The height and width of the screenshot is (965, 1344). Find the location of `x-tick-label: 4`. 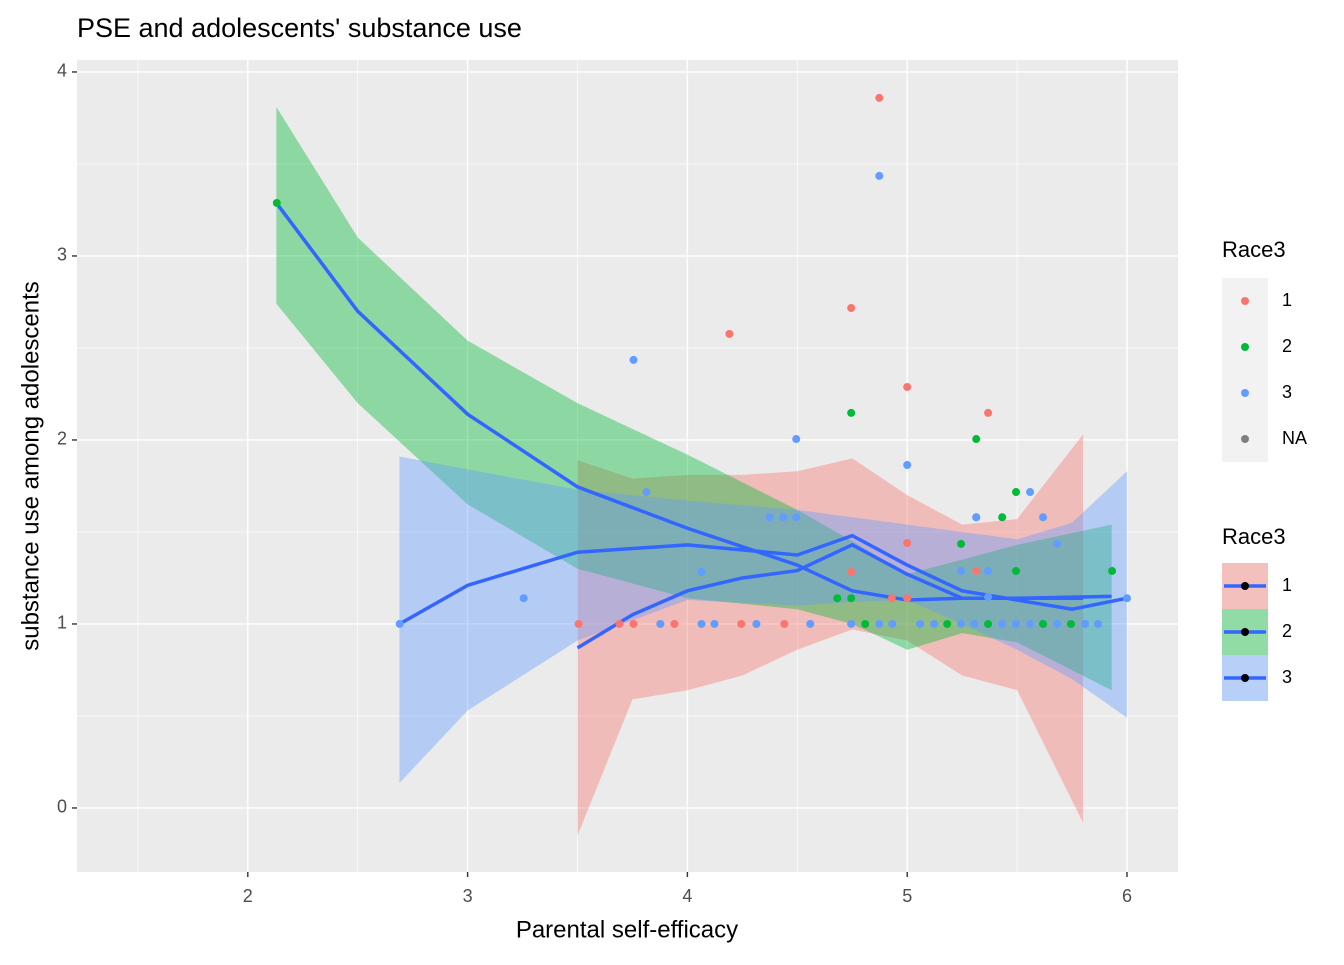

x-tick-label: 4 is located at coordinates (687, 896).